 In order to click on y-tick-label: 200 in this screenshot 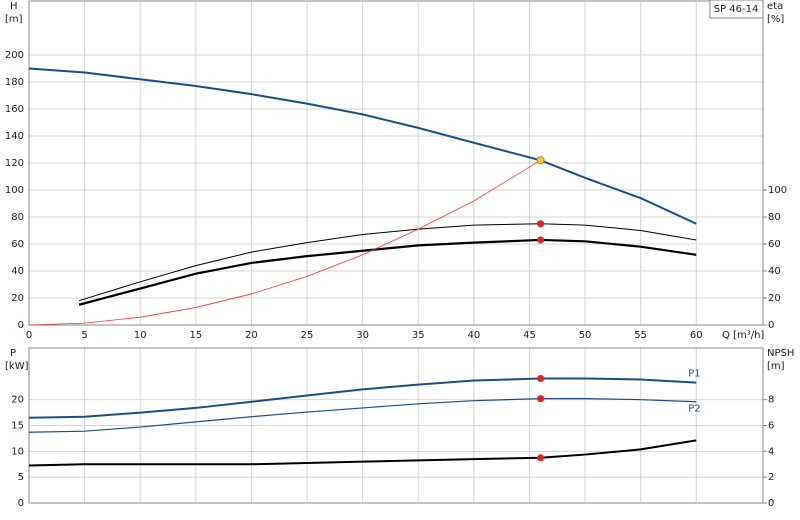, I will do `click(14, 55)`.